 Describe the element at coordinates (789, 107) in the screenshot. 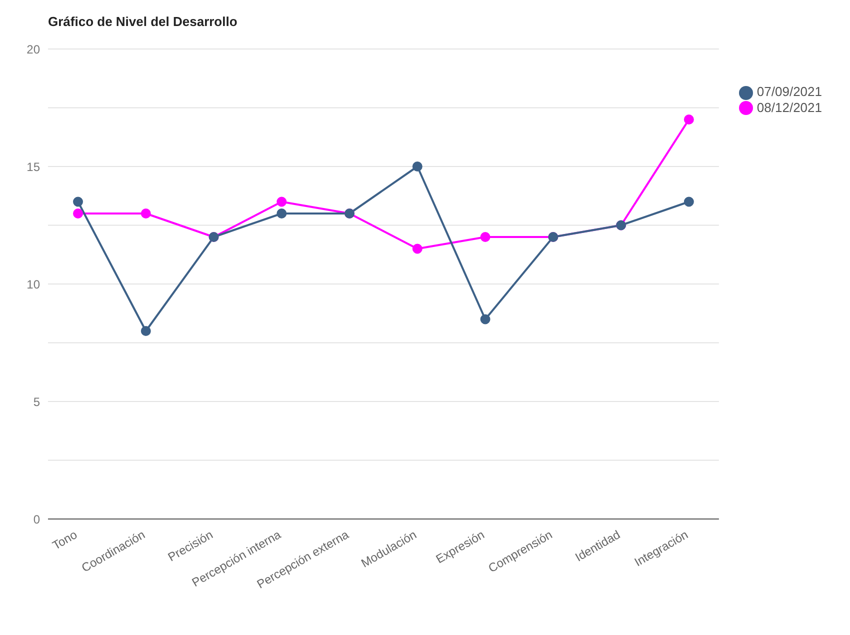

I see `legend-label: 08/12/2021` at that location.